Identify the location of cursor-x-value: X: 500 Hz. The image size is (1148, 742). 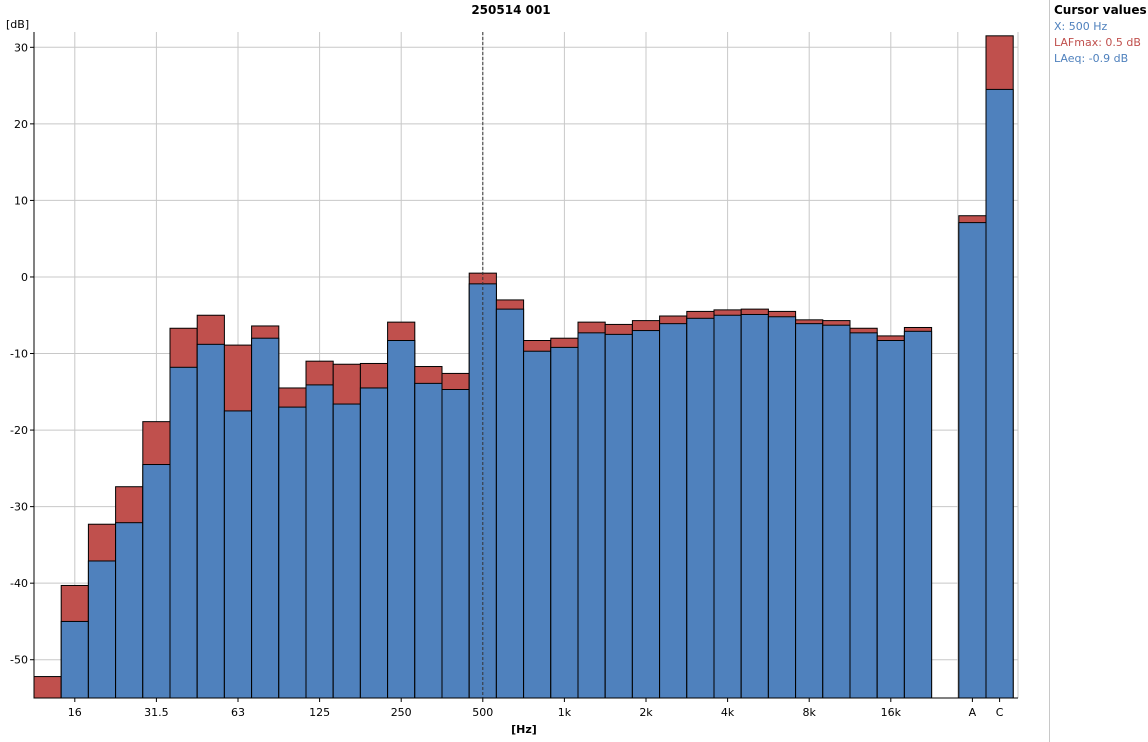
(1081, 26).